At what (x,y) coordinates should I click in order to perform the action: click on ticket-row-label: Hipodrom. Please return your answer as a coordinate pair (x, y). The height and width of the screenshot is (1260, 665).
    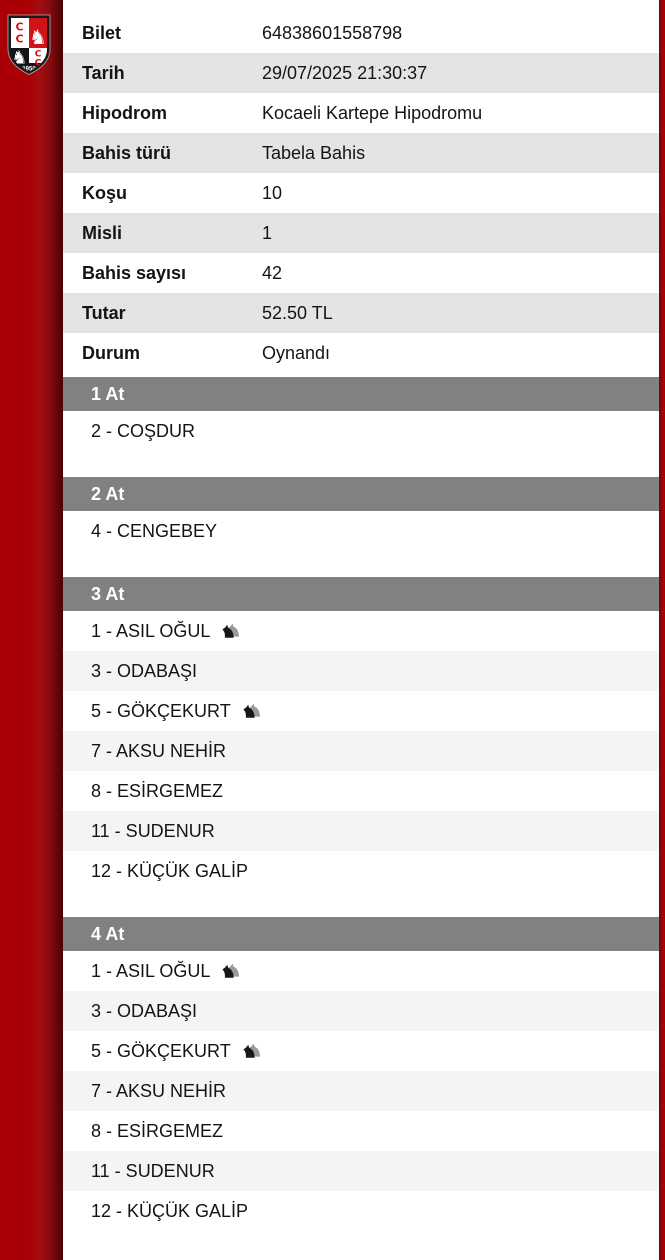
    Looking at the image, I should click on (124, 113).